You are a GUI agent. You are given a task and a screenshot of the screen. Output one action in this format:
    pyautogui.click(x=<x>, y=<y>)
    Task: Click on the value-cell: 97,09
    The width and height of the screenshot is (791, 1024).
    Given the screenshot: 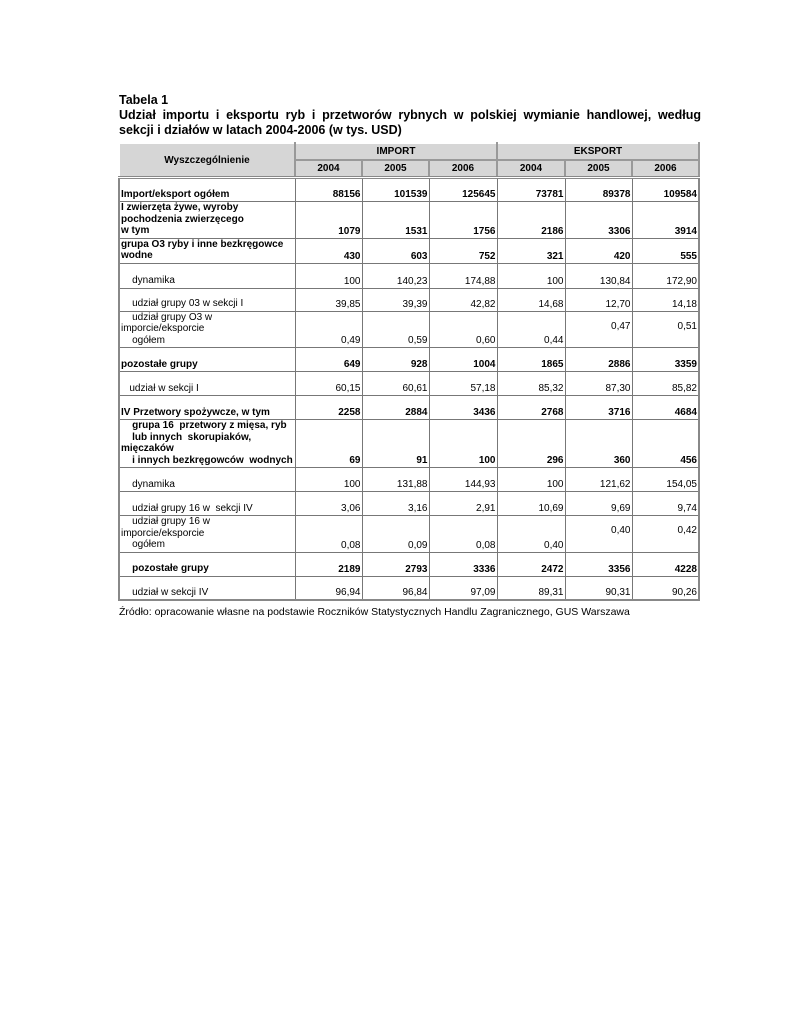 What is the action you would take?
    pyautogui.click(x=463, y=588)
    